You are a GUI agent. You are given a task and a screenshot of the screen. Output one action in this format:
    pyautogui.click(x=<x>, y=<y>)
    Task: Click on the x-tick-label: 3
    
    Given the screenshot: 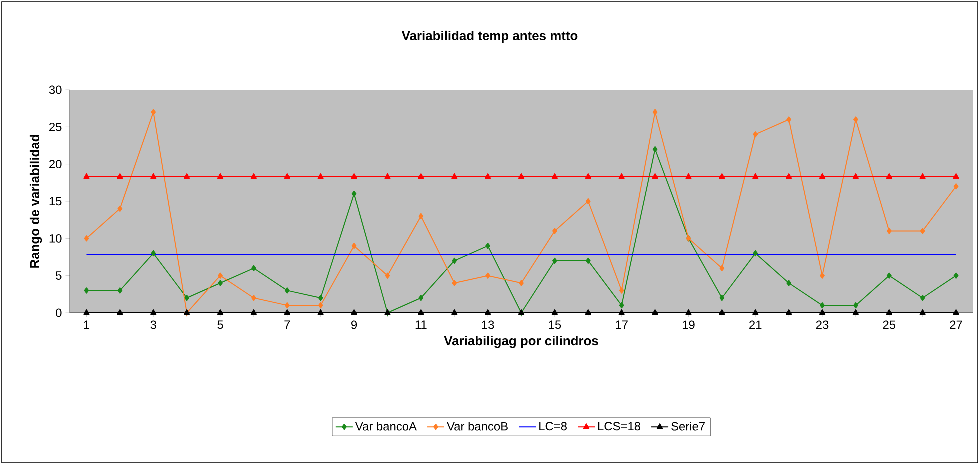 What is the action you would take?
    pyautogui.click(x=153, y=325)
    